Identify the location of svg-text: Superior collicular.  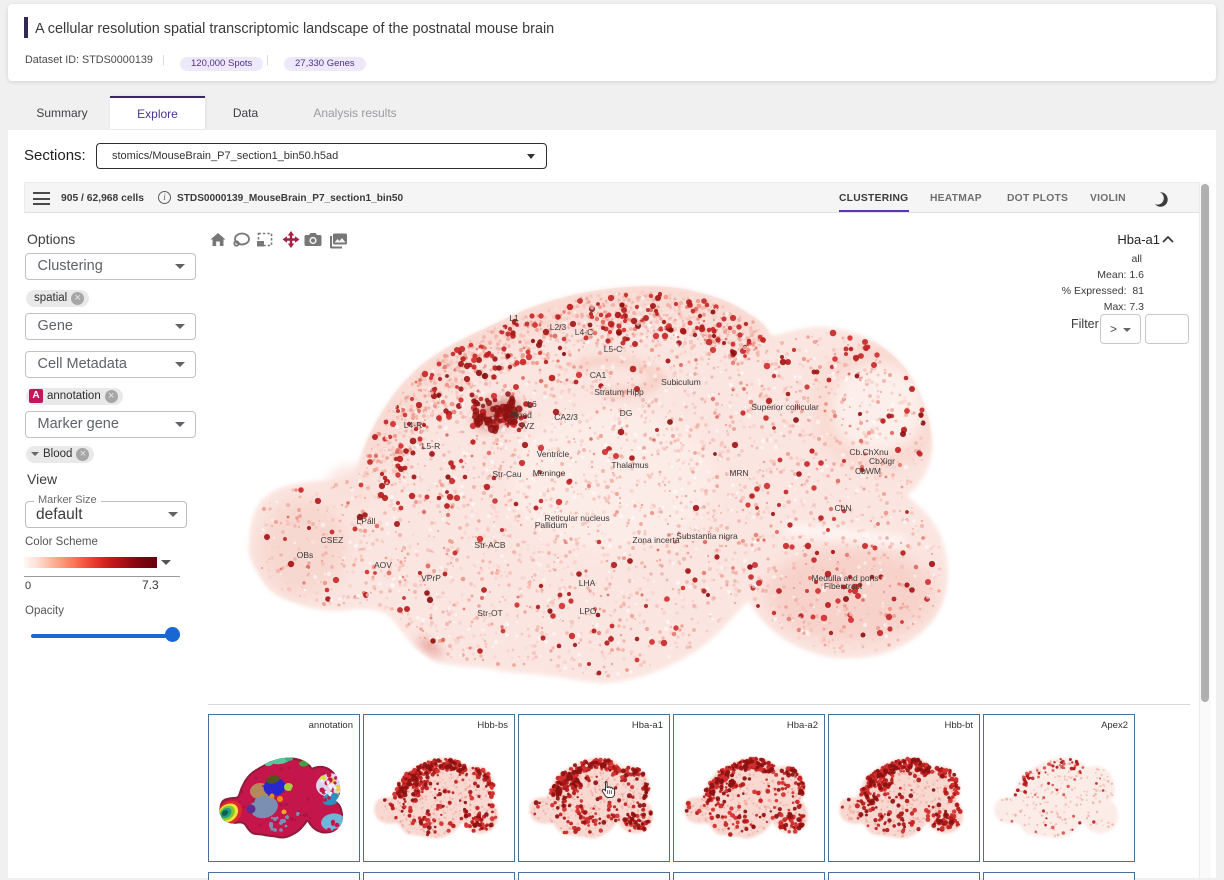
(785, 407).